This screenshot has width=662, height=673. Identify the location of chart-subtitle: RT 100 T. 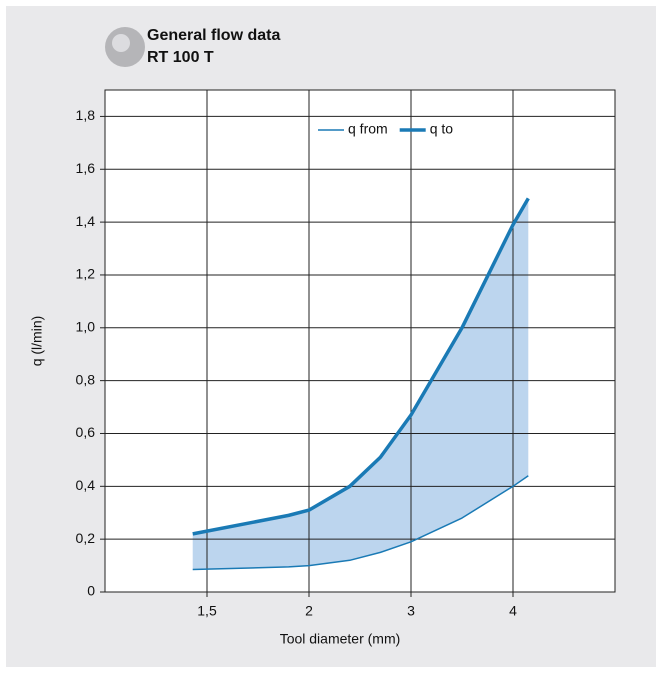
(180, 57).